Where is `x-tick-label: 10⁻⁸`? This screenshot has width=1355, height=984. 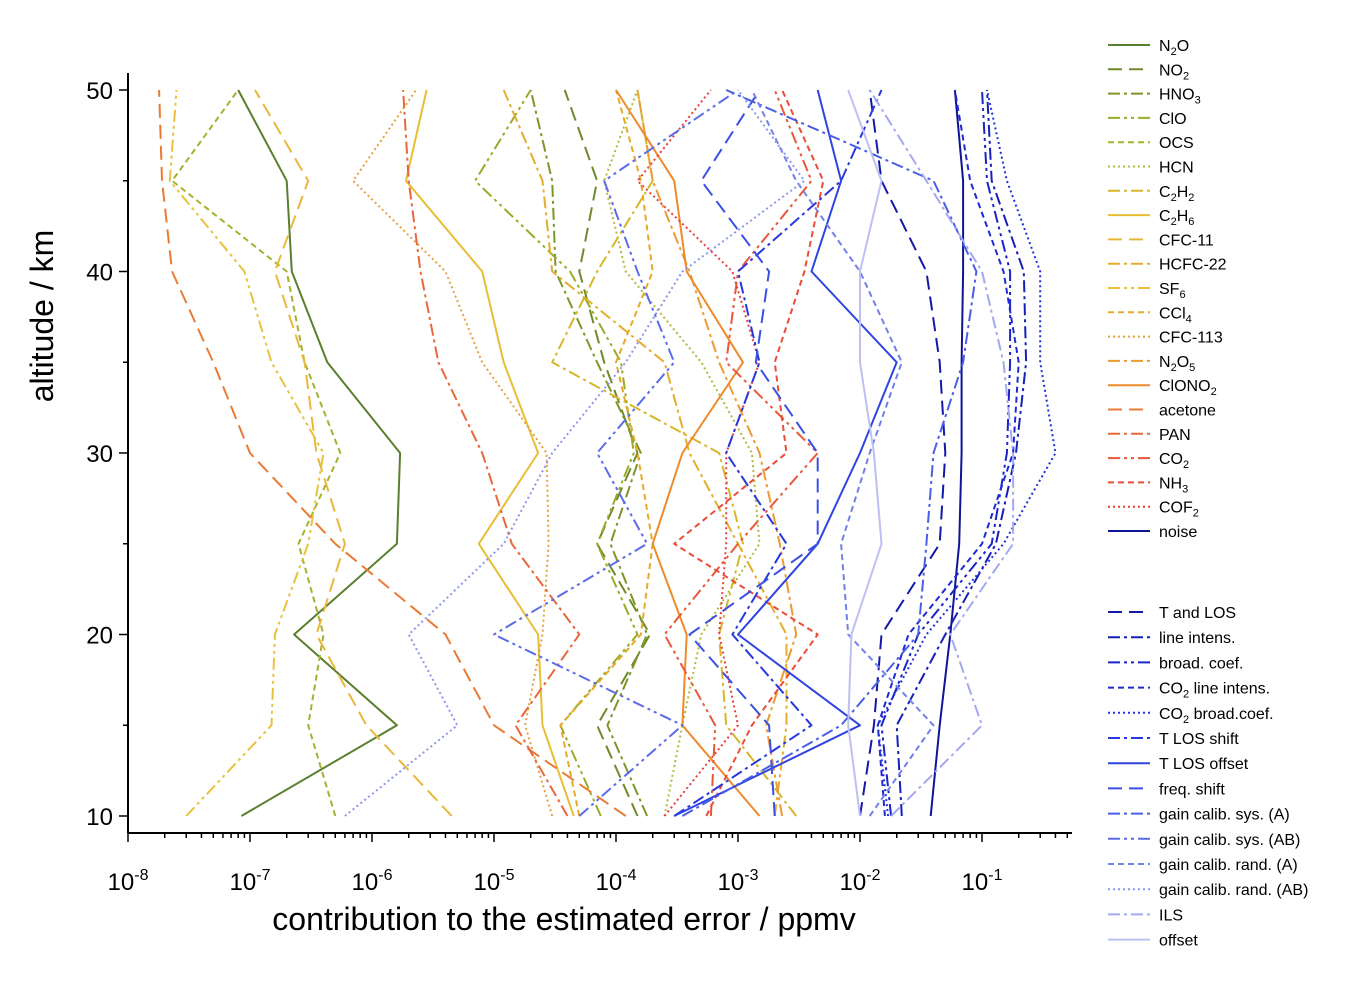
x-tick-label: 10⁻⁸ is located at coordinates (128, 881).